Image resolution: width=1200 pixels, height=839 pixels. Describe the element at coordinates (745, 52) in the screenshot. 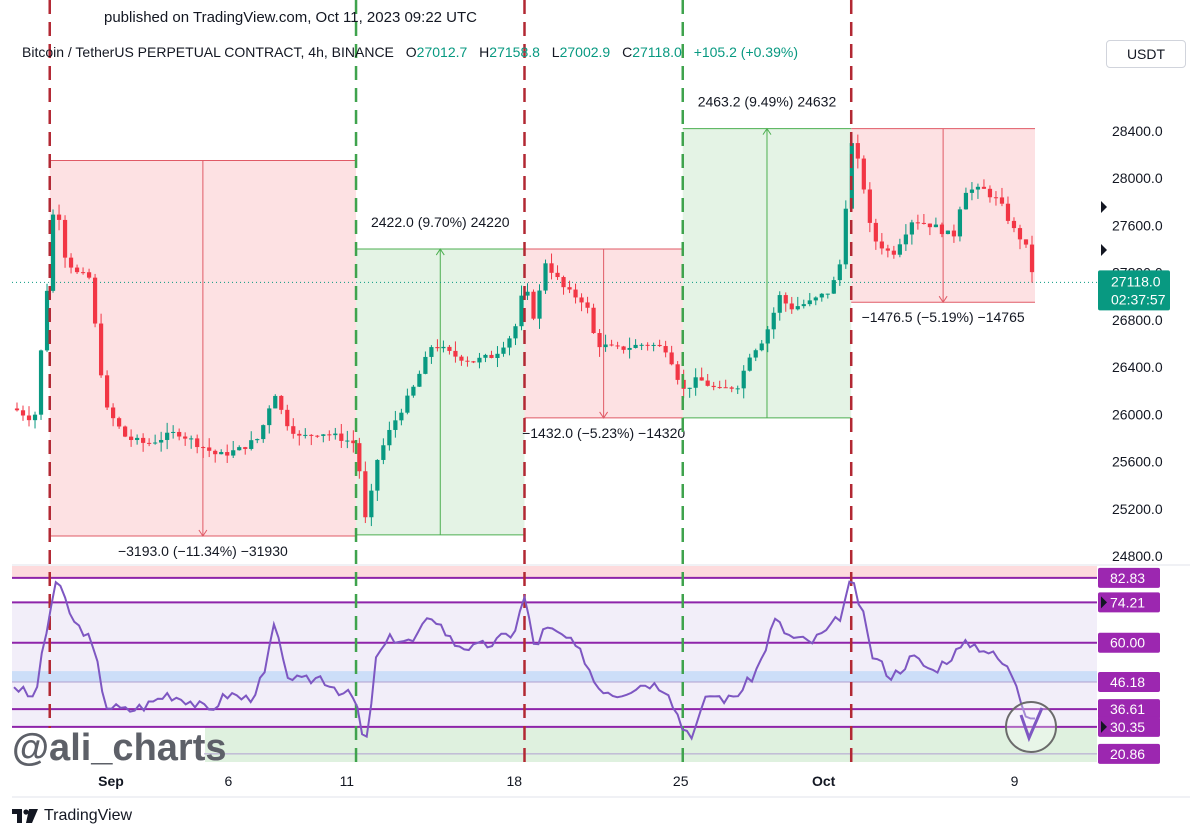

I see `change-value: +105.2 (+0.39%)` at that location.